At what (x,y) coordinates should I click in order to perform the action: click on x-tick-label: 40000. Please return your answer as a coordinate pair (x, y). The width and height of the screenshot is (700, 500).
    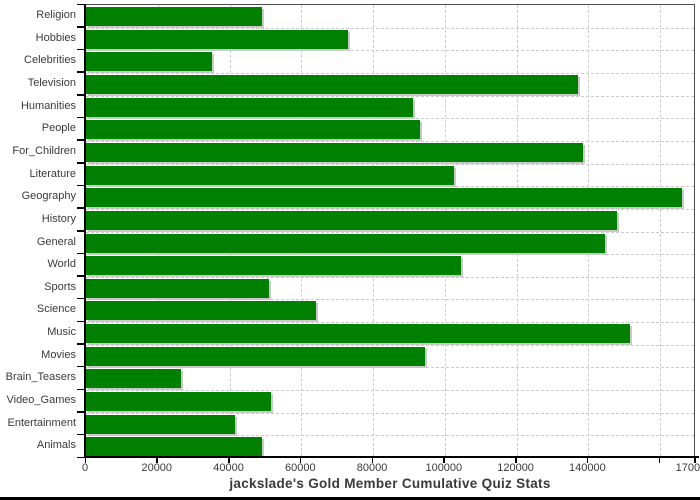
    Looking at the image, I should click on (228, 468).